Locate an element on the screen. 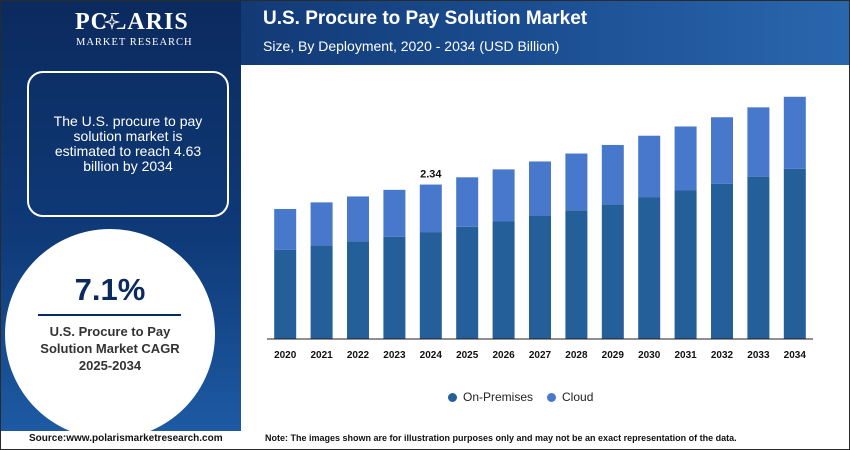 This screenshot has width=850, height=450. bar-cloud-2021 is located at coordinates (321, 224).